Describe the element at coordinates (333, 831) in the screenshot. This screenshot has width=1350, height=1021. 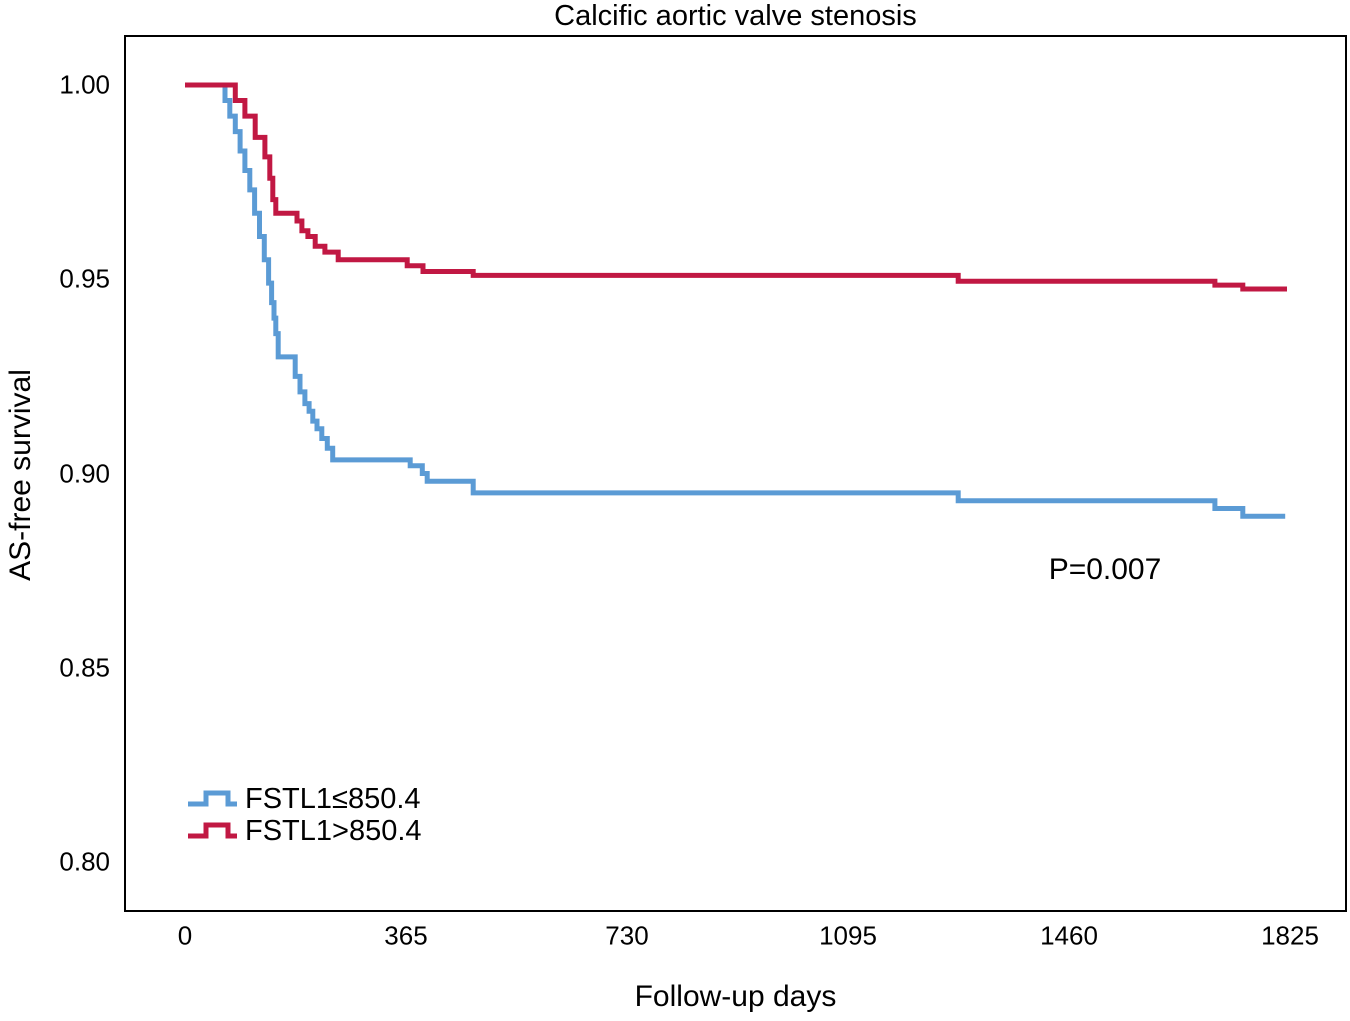
I see `legend-label: FSTL1>850.4` at that location.